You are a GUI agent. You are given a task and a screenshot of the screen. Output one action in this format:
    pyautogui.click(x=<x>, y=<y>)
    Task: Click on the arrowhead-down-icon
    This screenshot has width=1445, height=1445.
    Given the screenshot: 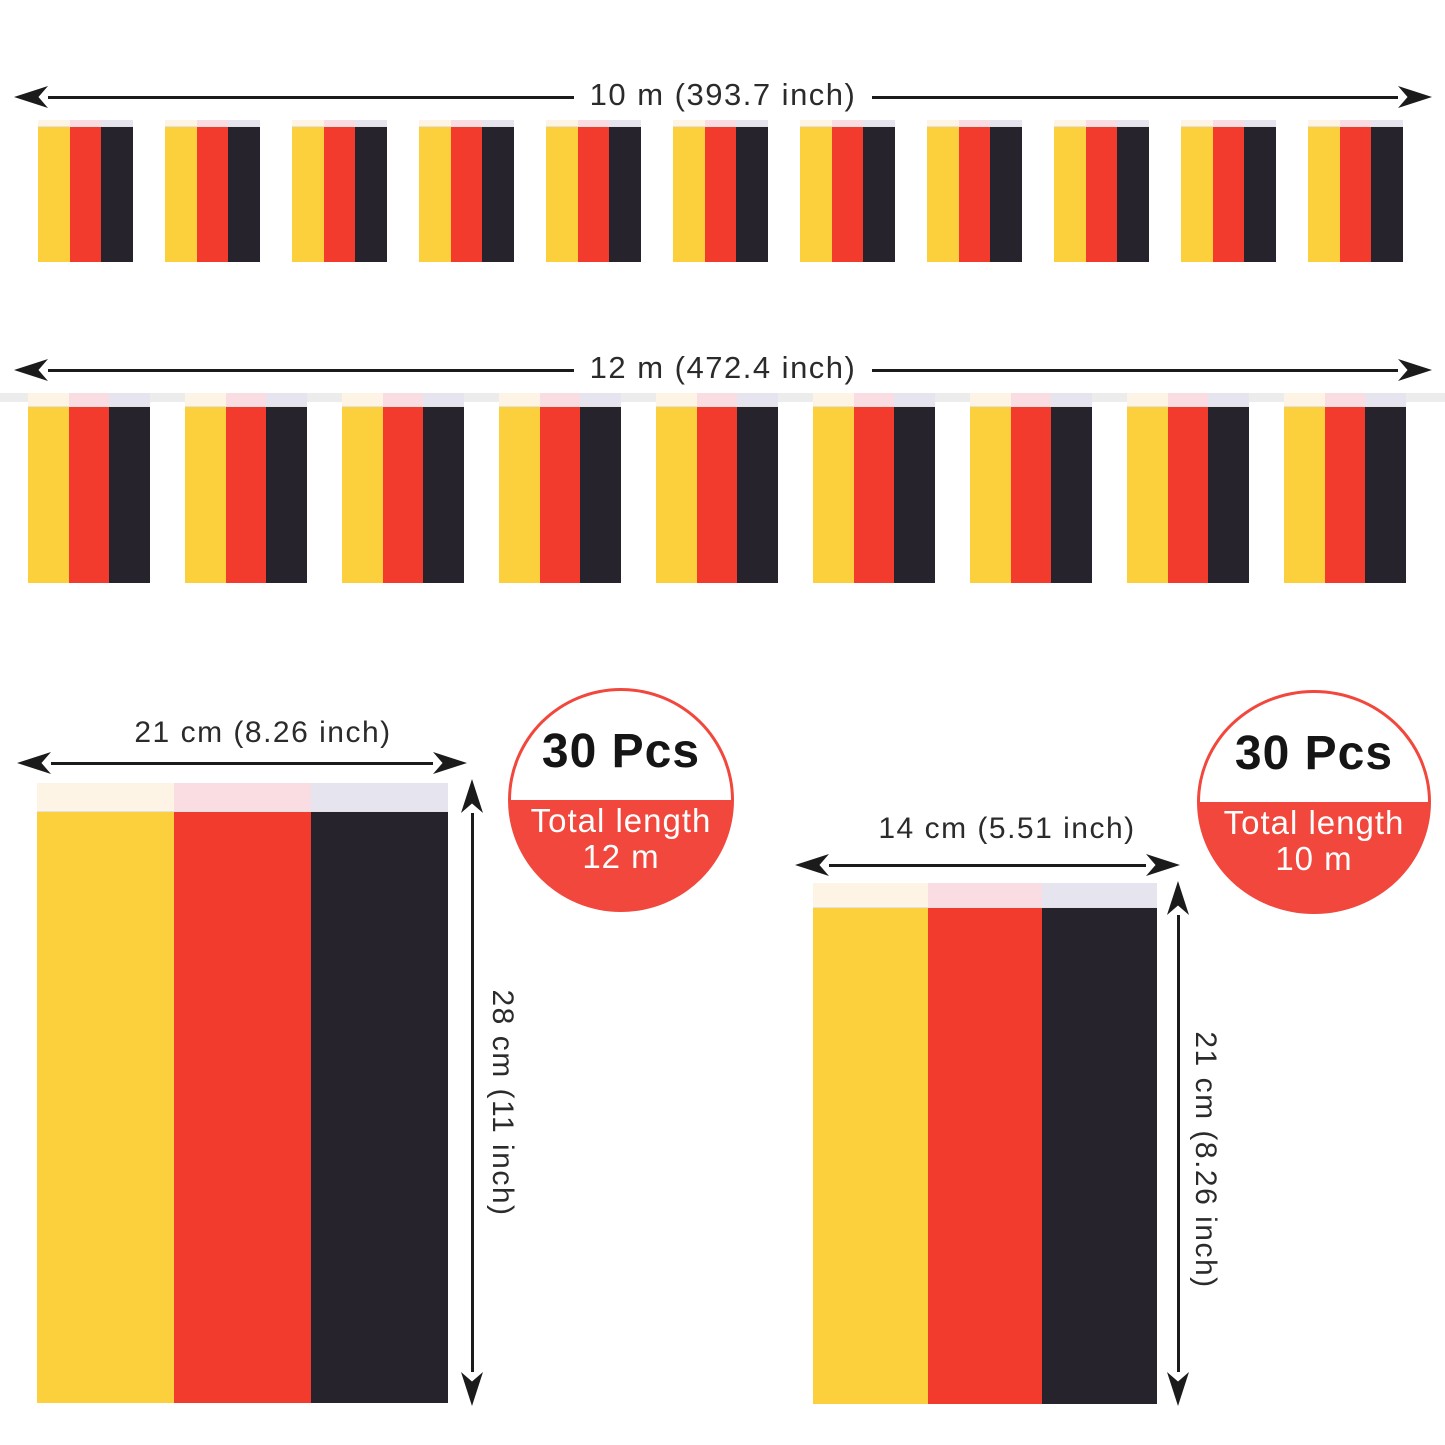 What is the action you would take?
    pyautogui.click(x=1178, y=1389)
    